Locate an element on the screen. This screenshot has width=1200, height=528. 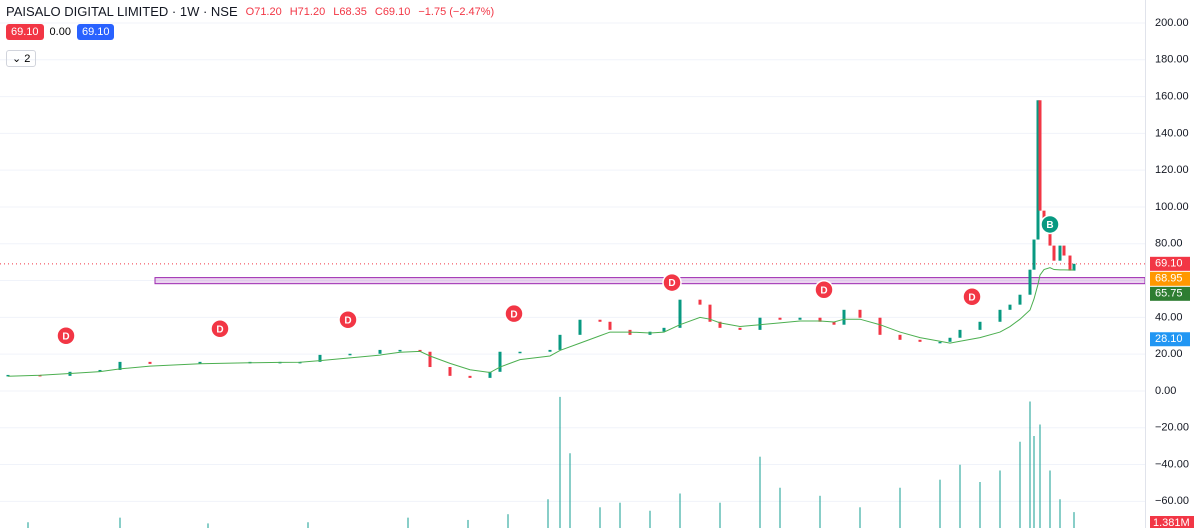
y-tick-label: 100.00 is located at coordinates (1172, 207).